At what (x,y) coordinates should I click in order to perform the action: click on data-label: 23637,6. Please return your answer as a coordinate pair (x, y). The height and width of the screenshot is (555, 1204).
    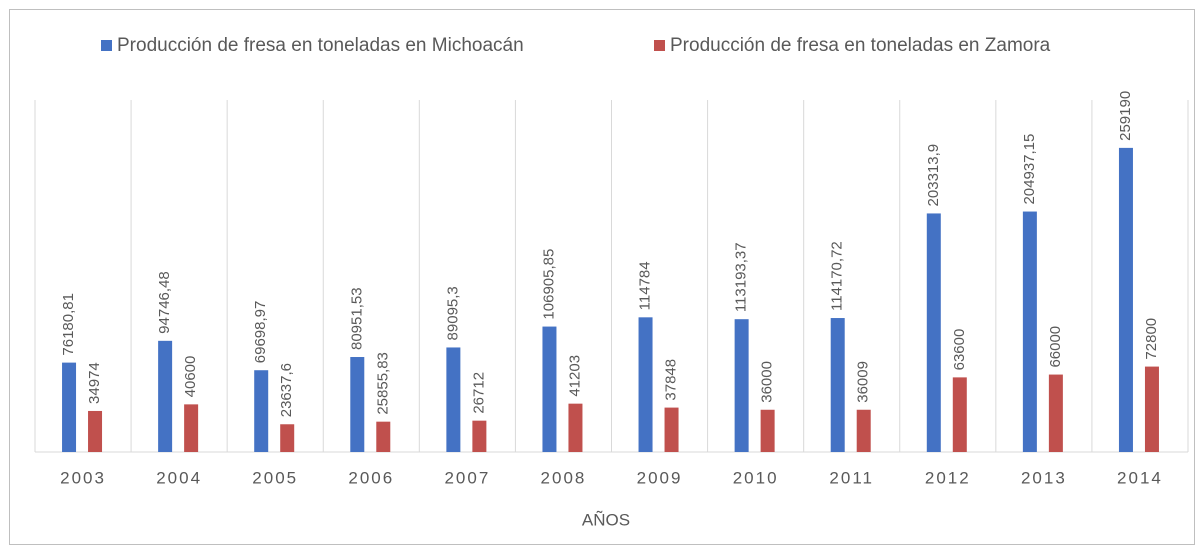
    Looking at the image, I should click on (286, 390).